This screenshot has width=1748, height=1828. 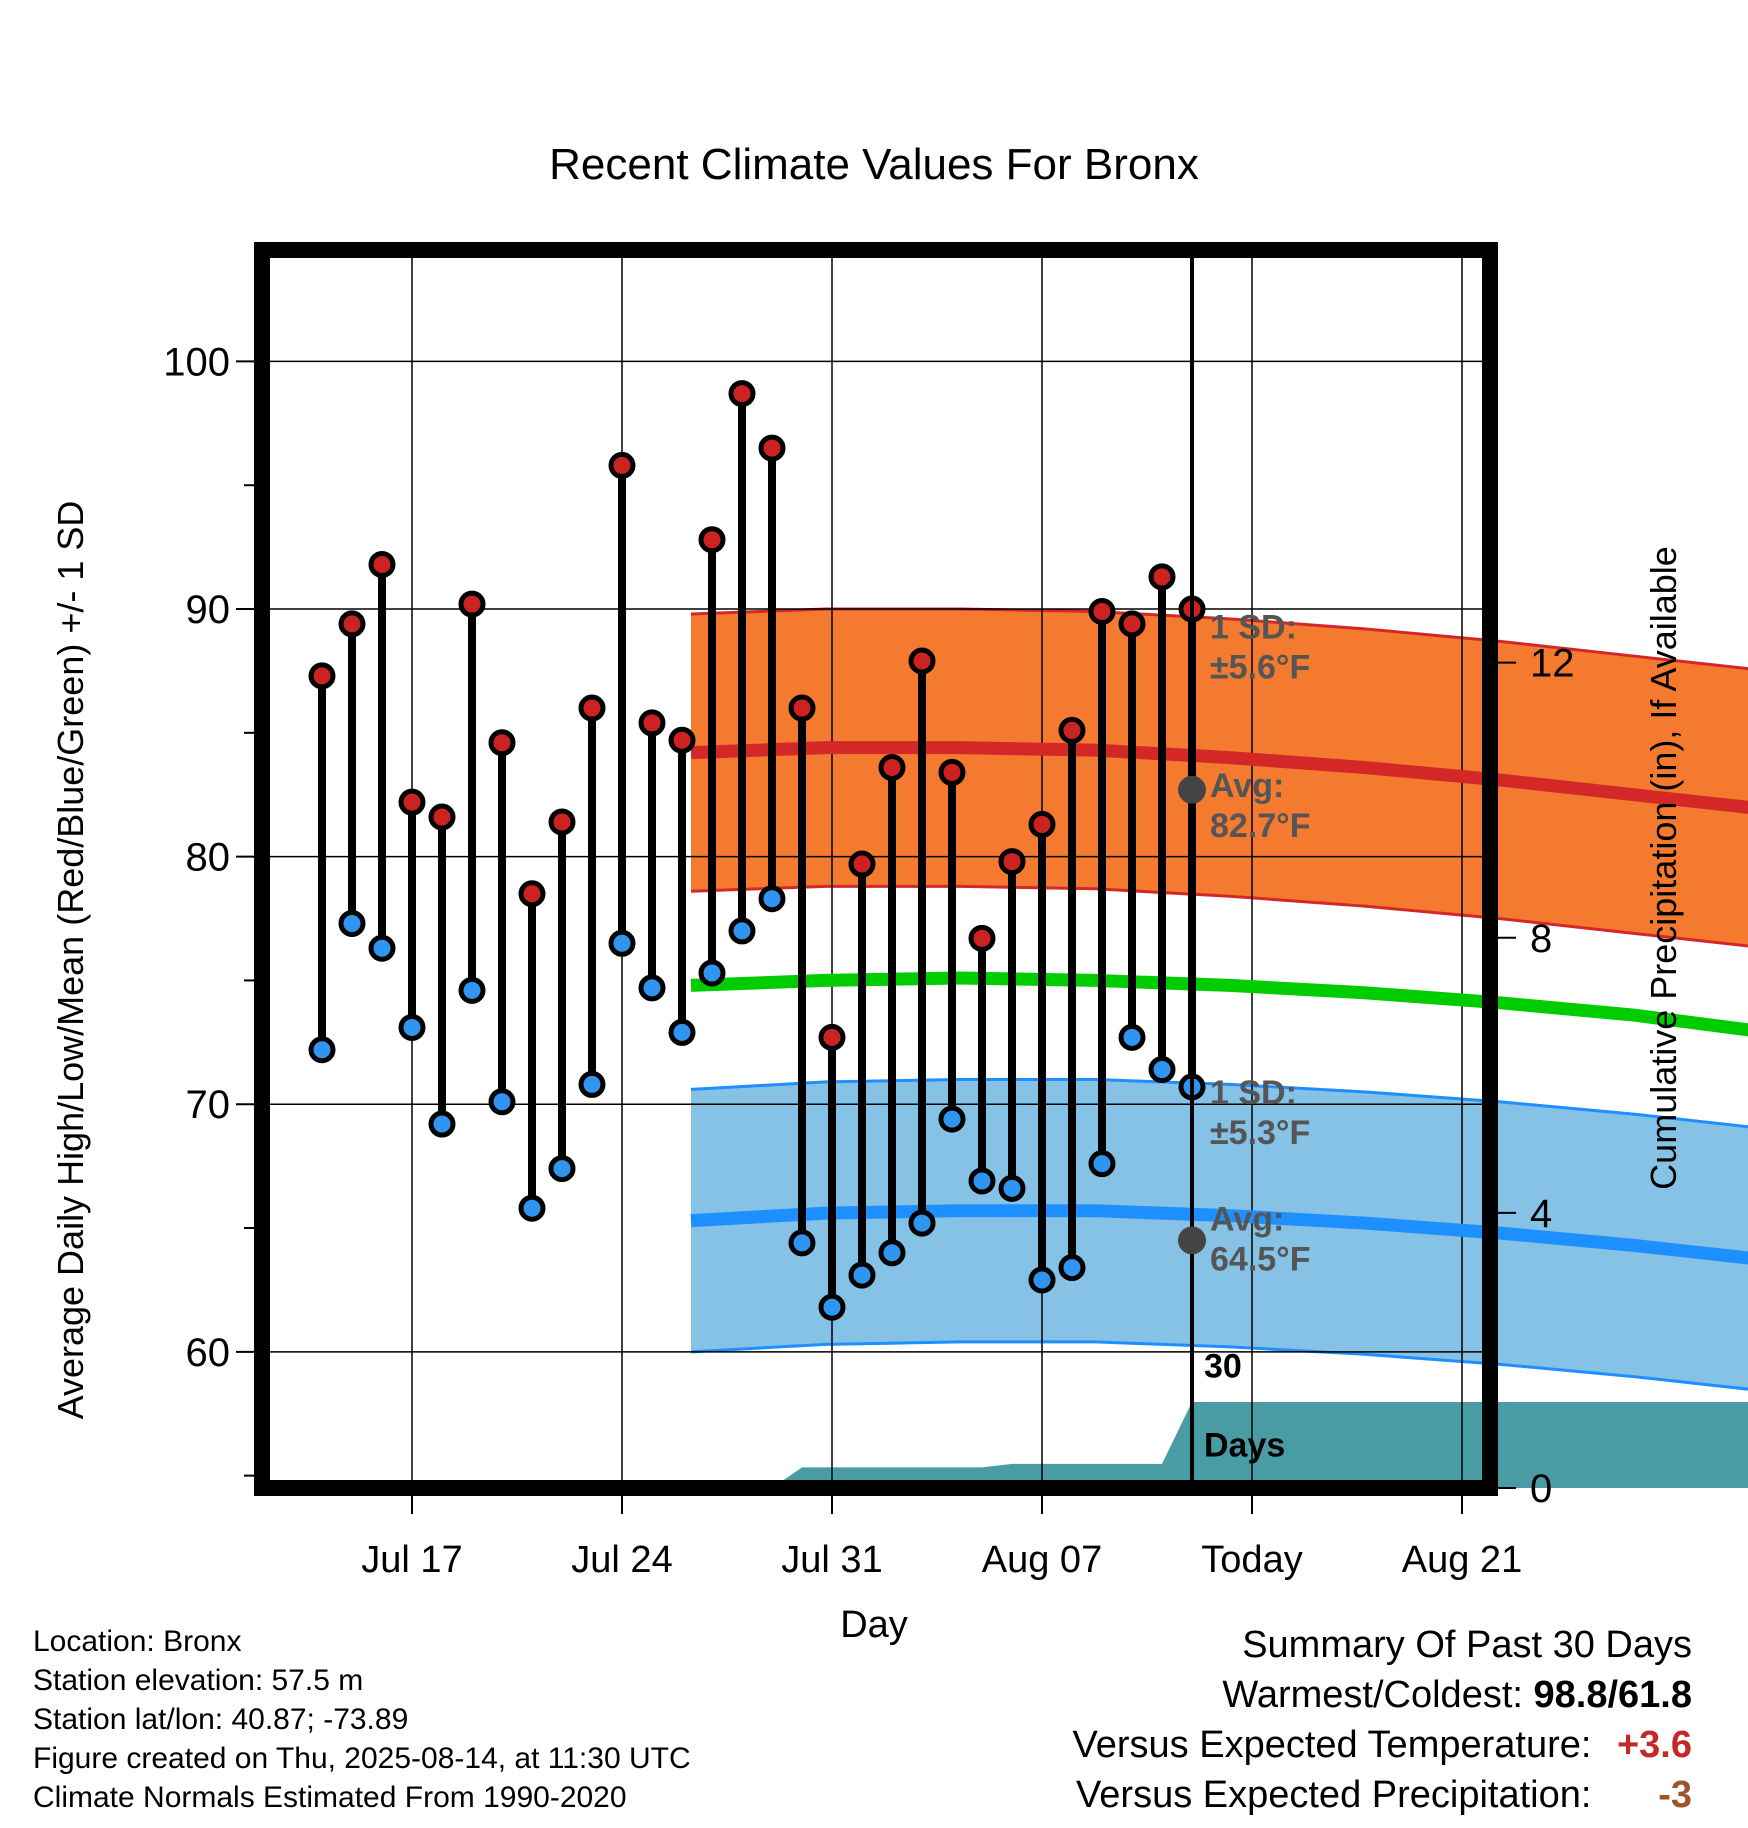 I want to click on info-location: Location: Bronx, so click(x=137, y=1641).